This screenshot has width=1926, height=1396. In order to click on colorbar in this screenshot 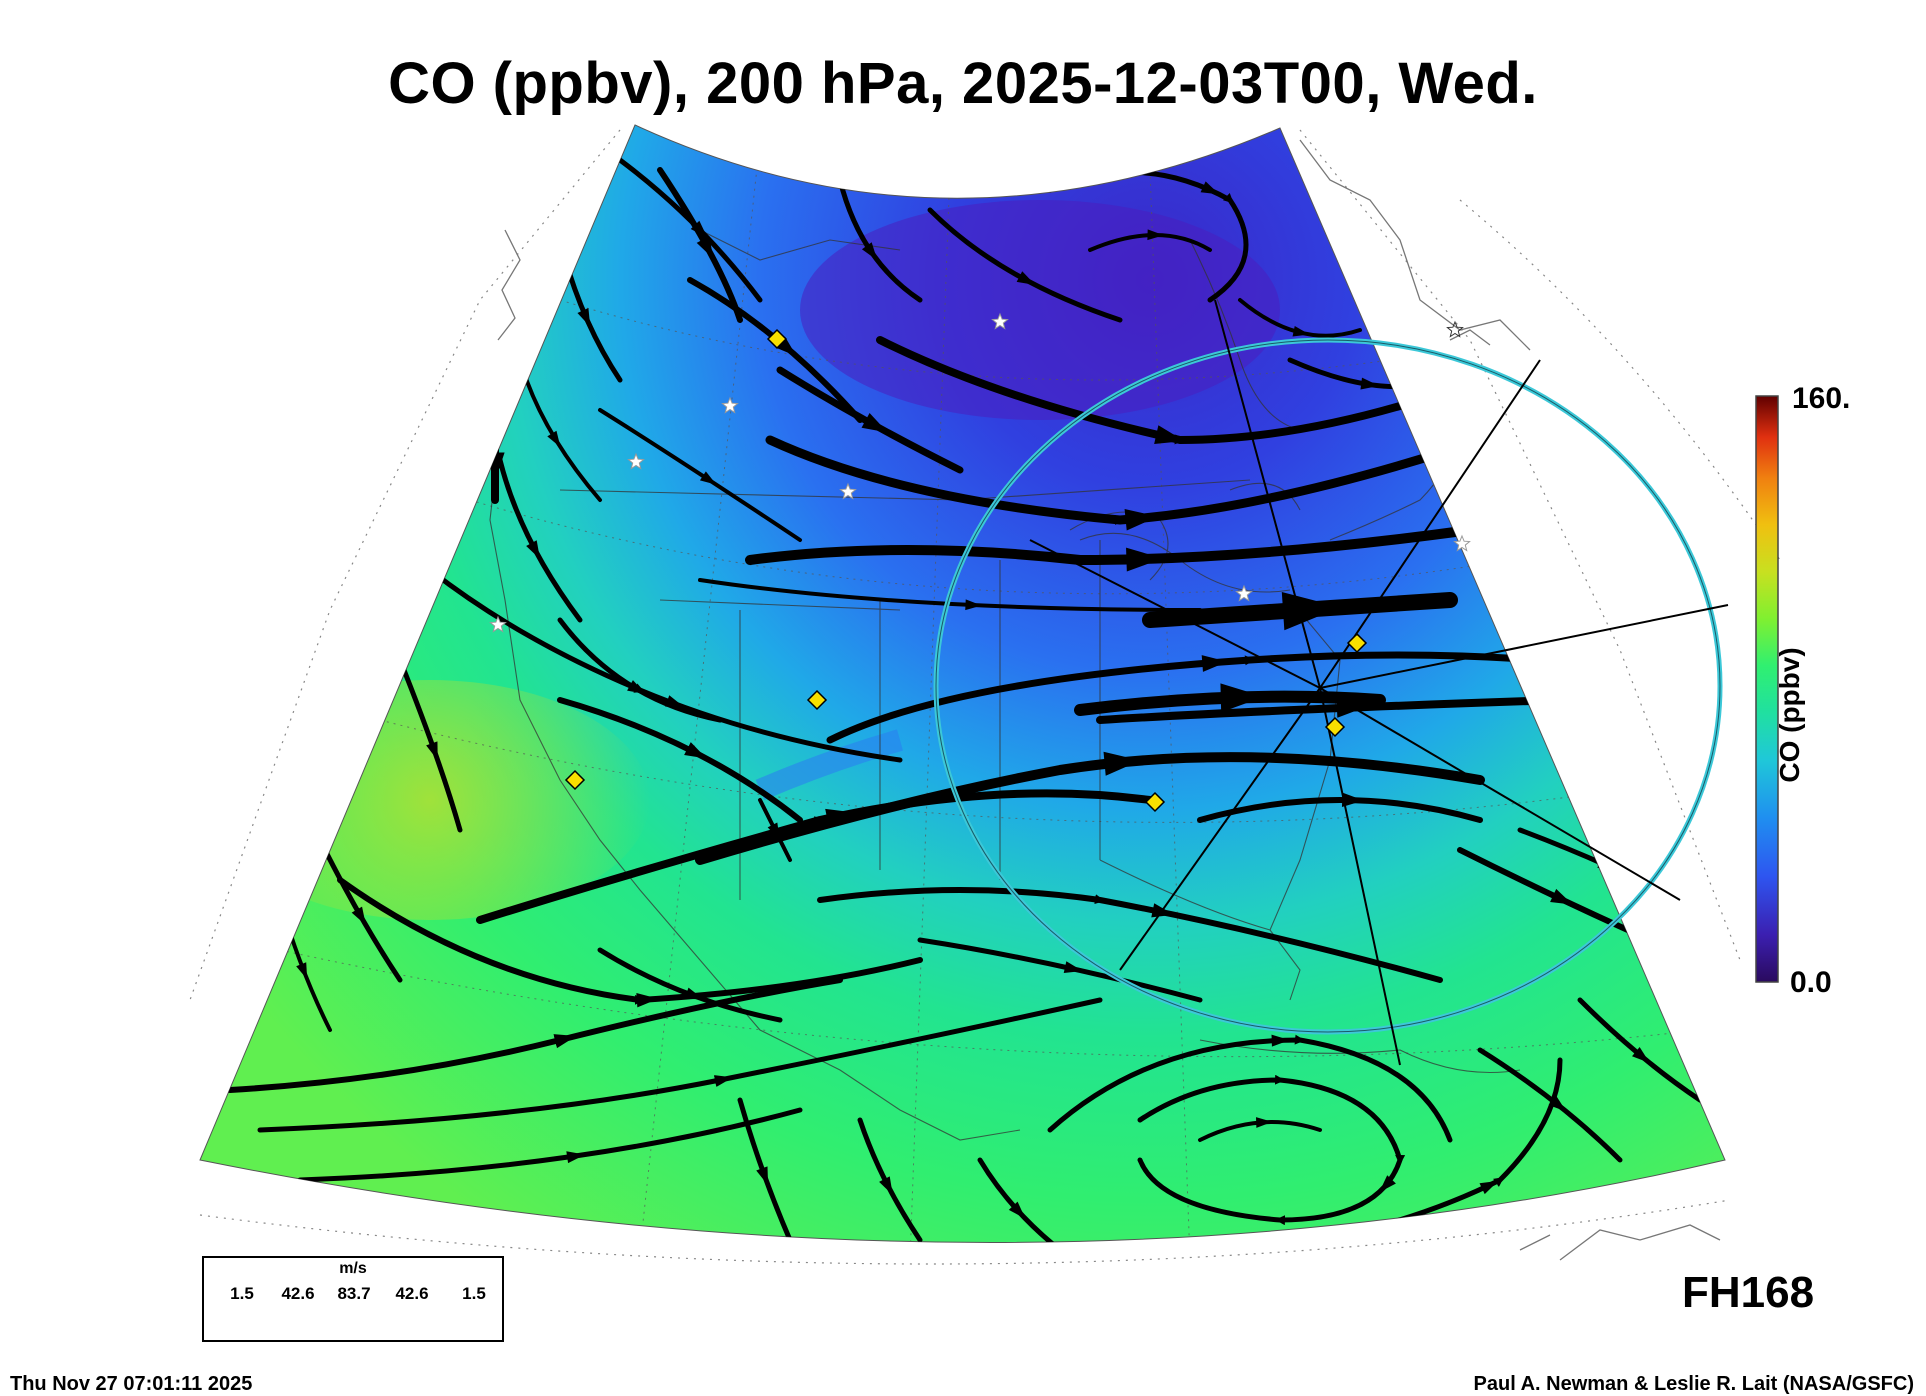, I will do `click(1767, 689)`.